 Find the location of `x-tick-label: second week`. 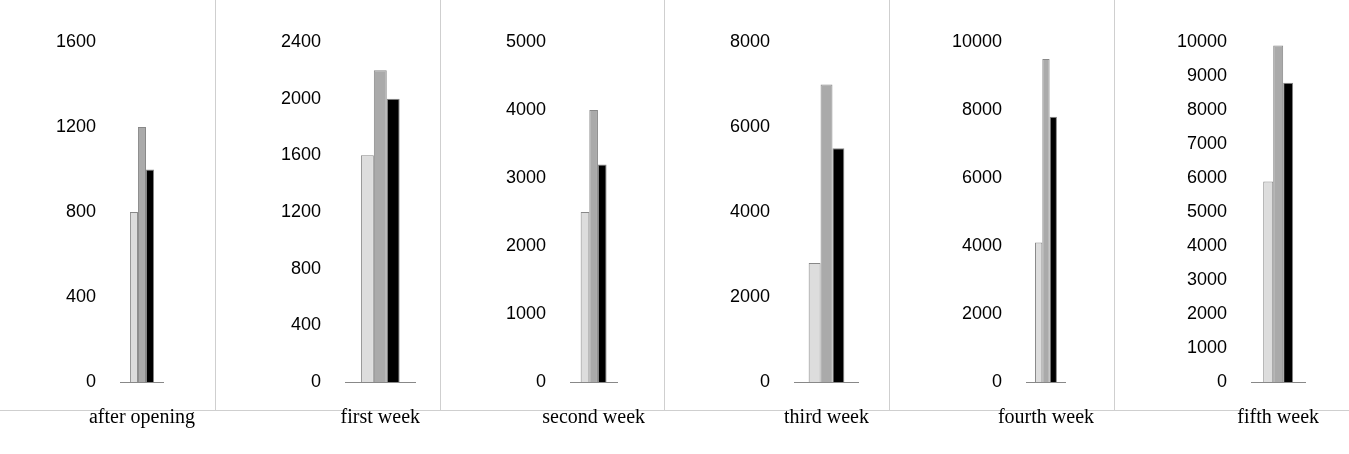

x-tick-label: second week is located at coordinates (593, 416).